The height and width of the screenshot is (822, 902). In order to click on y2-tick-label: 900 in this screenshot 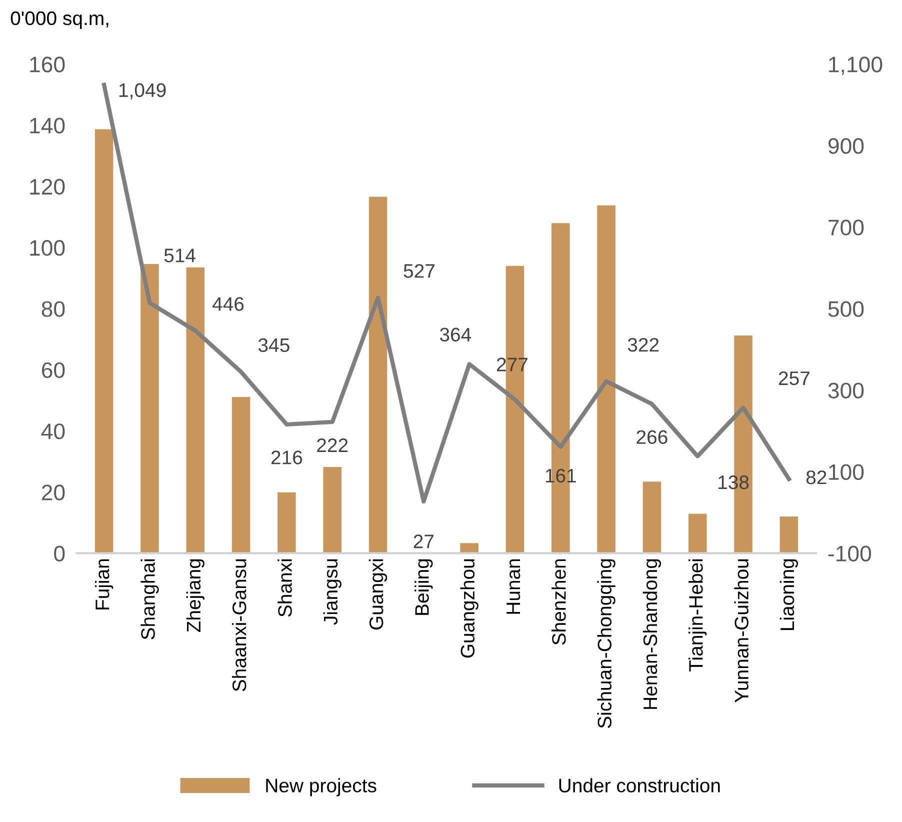, I will do `click(846, 146)`.